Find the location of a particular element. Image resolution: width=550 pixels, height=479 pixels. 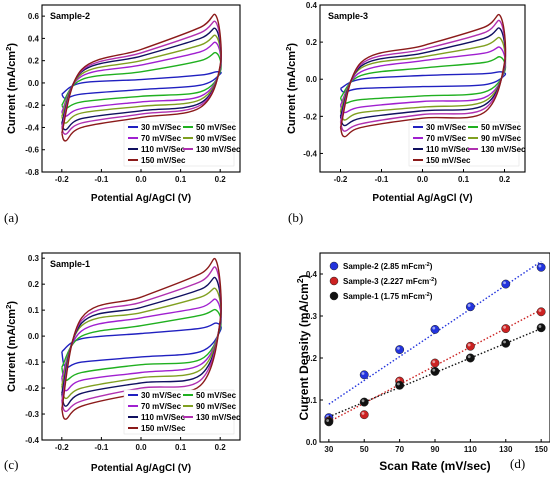

x-tick-label: 130 is located at coordinates (506, 449).